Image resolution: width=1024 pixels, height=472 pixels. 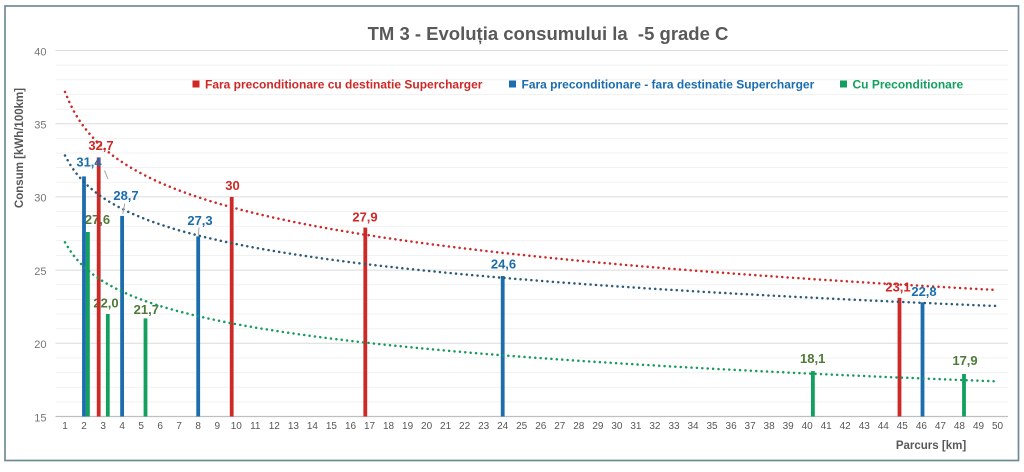 I want to click on svg-text: 43, so click(x=865, y=426).